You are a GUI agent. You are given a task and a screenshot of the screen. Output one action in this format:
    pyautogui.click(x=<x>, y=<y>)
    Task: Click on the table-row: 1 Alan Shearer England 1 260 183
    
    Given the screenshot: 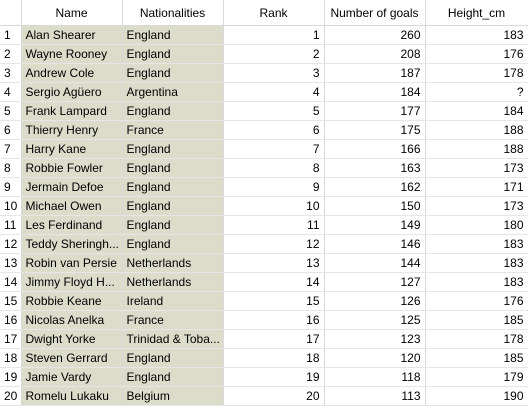 What is the action you would take?
    pyautogui.click(x=264, y=35)
    